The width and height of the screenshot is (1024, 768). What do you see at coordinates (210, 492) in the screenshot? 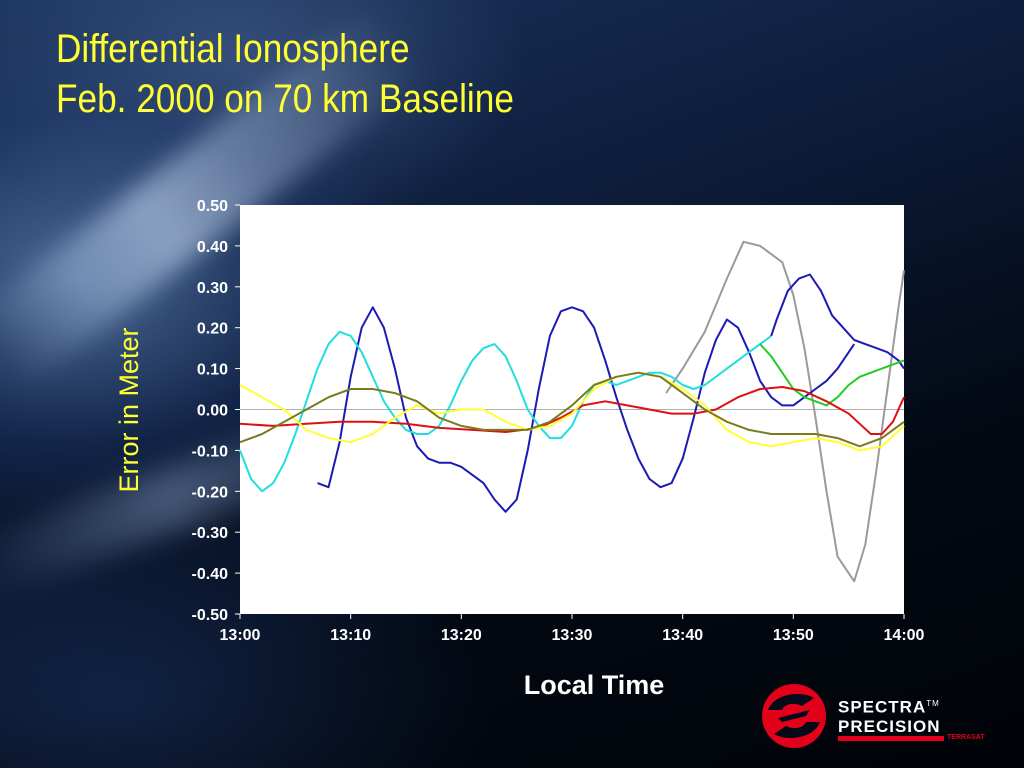
I see `y-tick-label: -0.20` at bounding box center [210, 492].